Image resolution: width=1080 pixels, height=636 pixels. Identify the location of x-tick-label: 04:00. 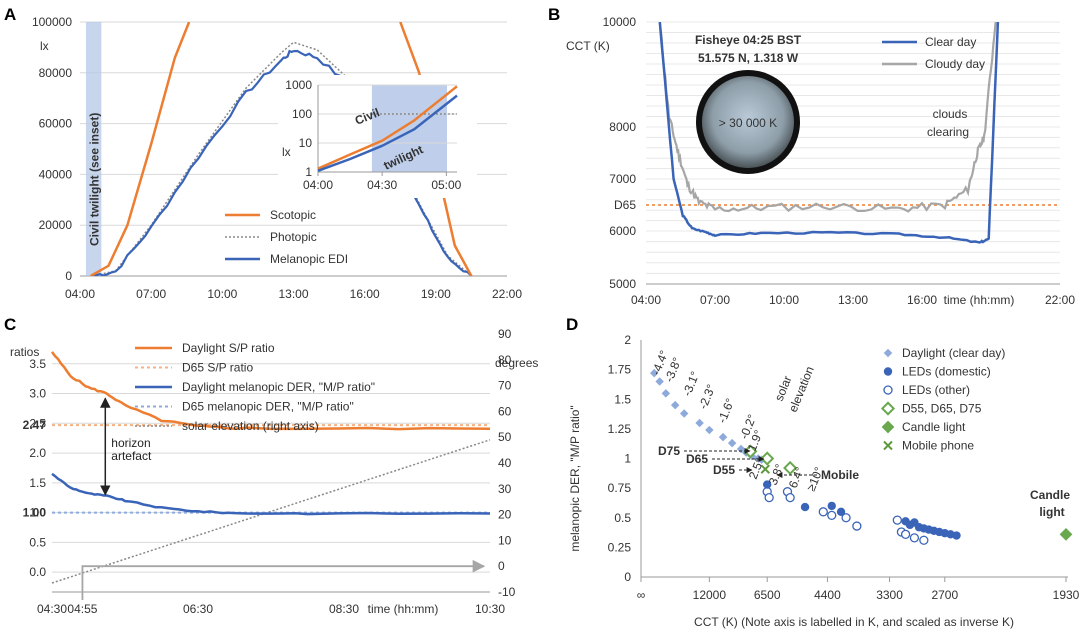
(646, 300).